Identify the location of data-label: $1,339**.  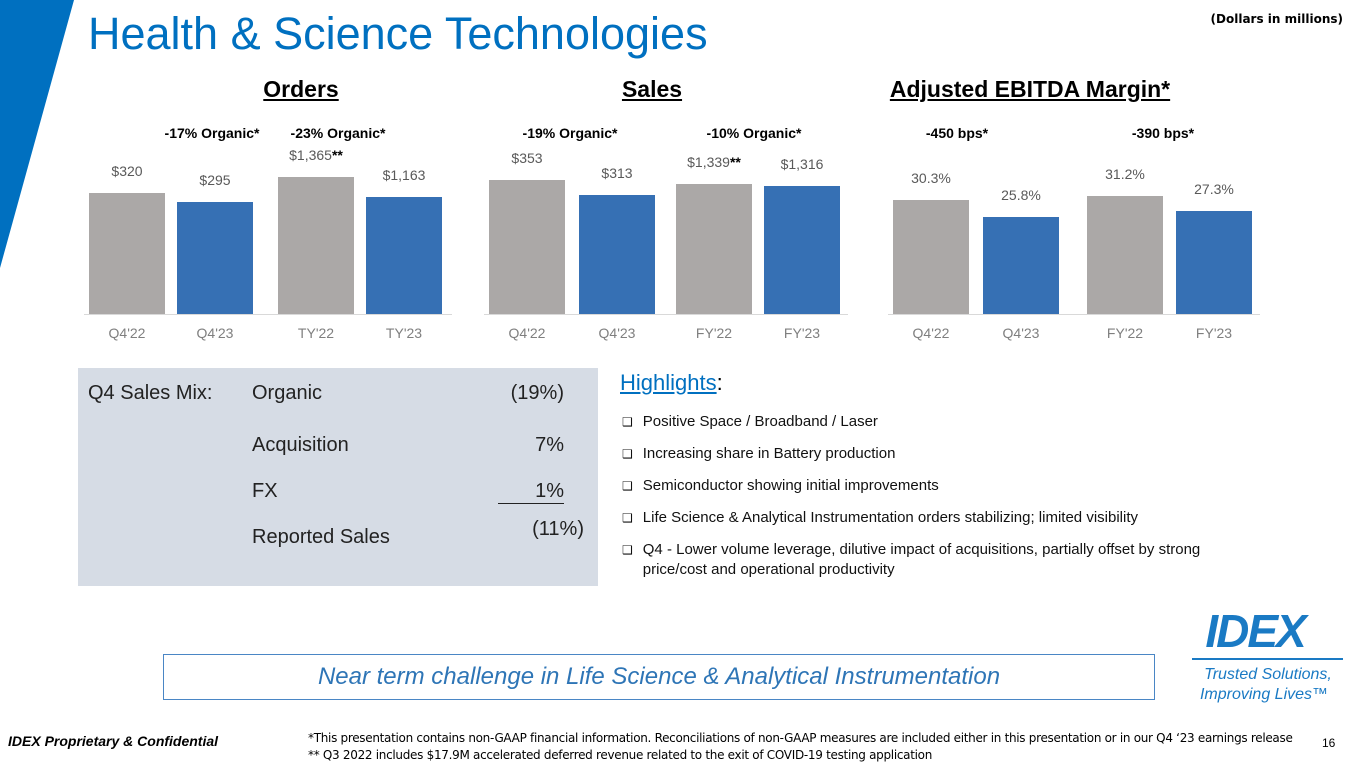
(714, 162).